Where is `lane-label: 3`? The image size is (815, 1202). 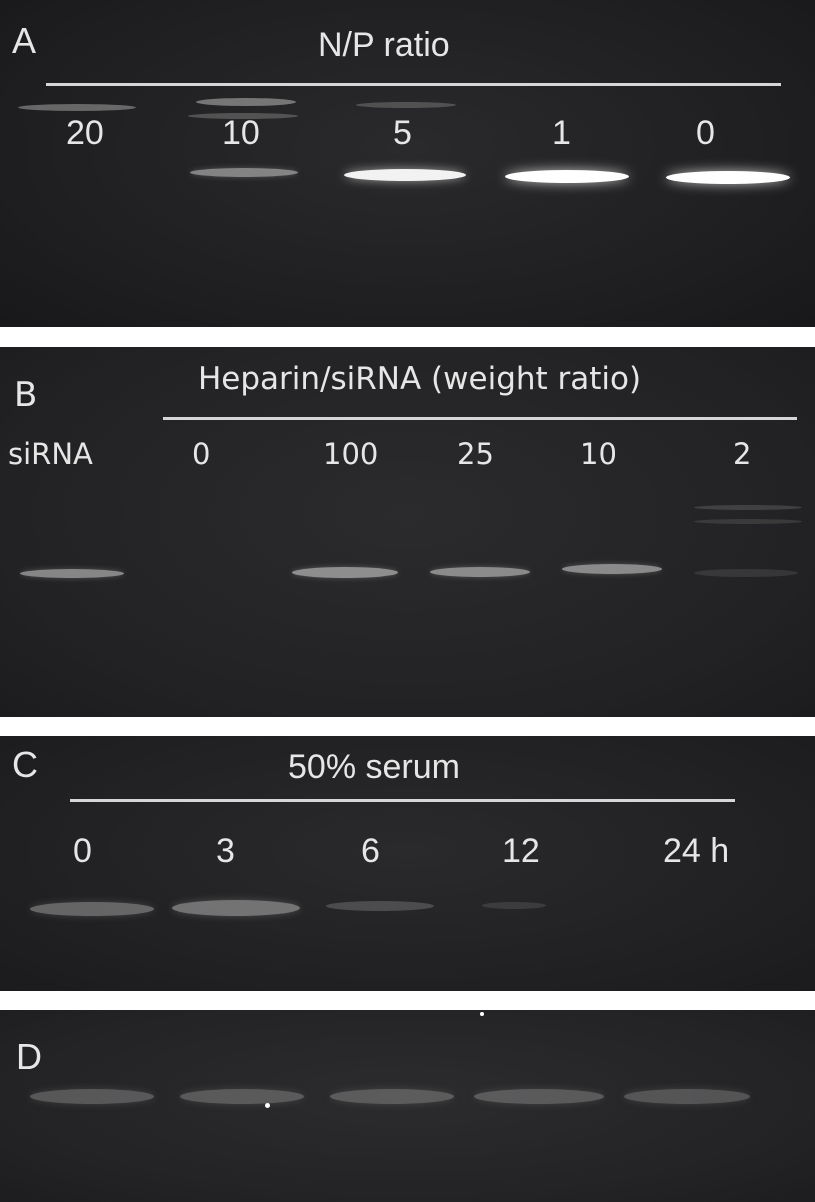
lane-label: 3 is located at coordinates (225, 851).